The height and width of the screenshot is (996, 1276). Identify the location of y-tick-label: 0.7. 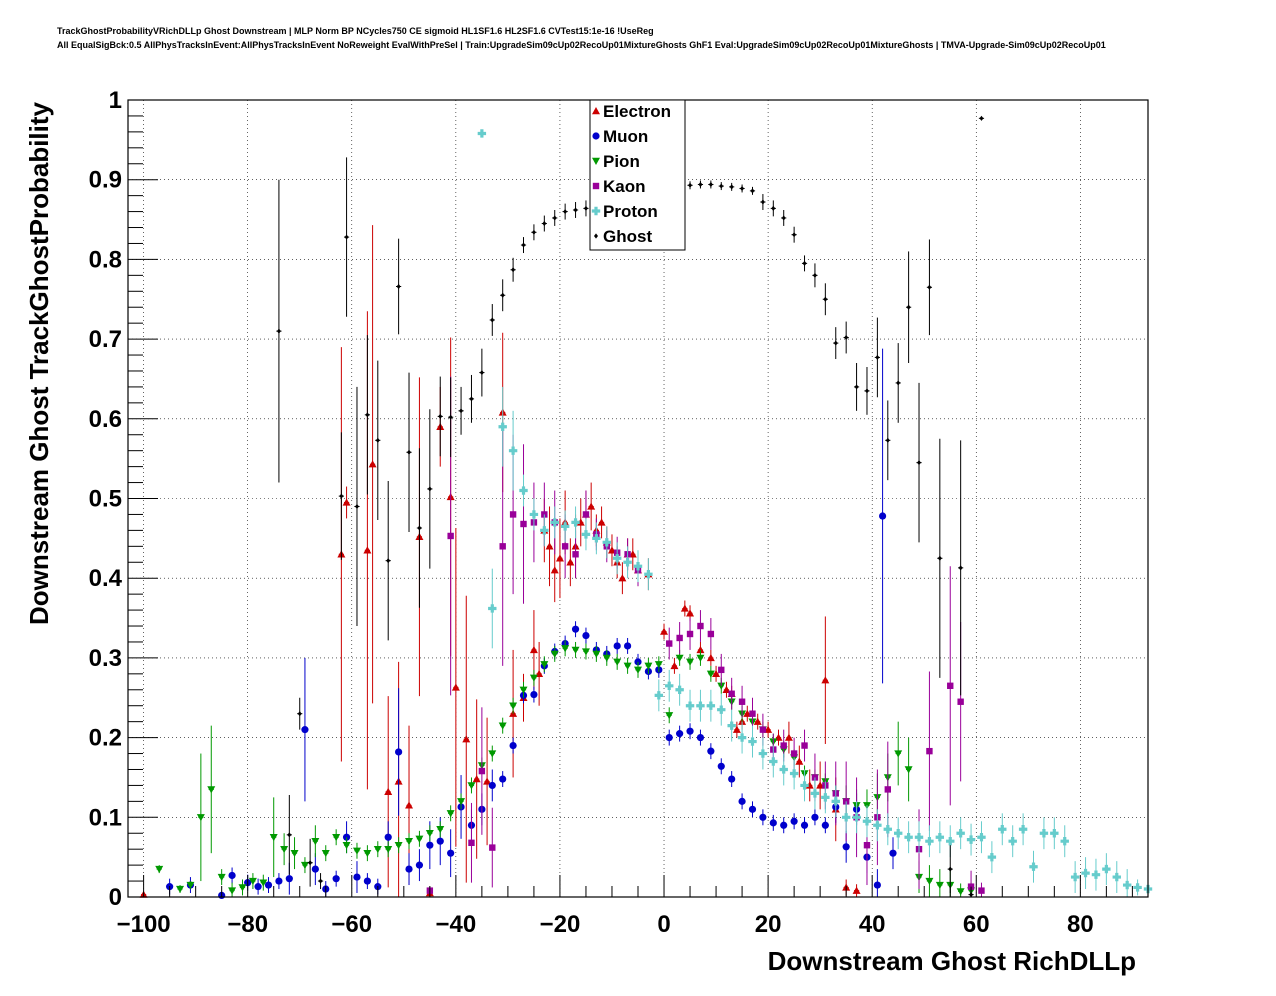
(105, 339).